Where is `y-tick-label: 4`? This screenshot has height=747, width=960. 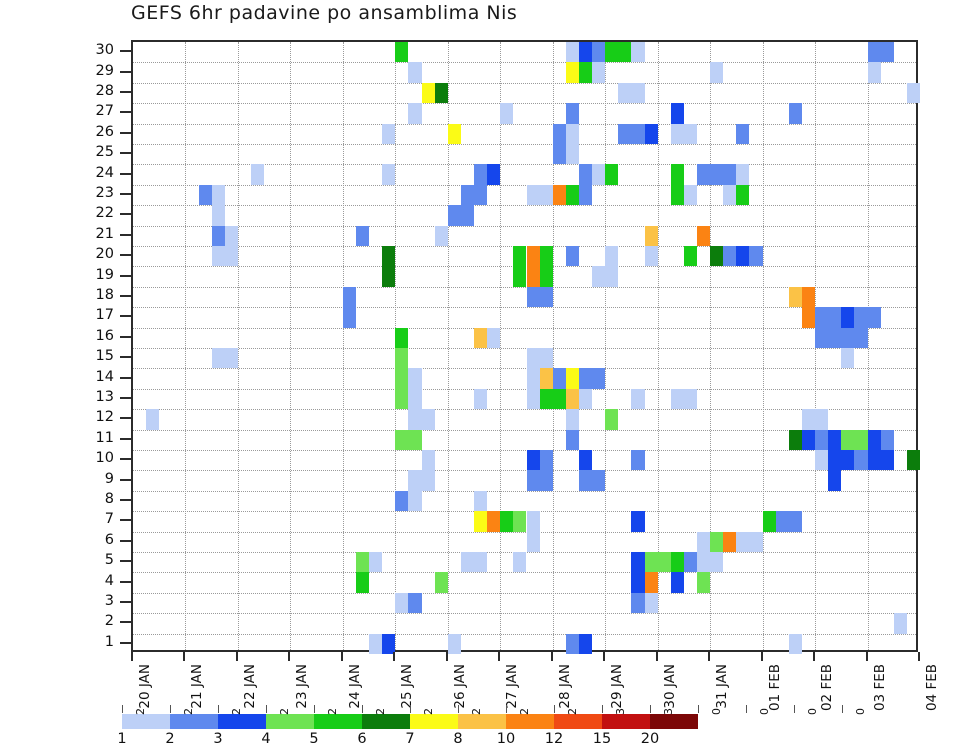 y-tick-label: 4 is located at coordinates (109, 580).